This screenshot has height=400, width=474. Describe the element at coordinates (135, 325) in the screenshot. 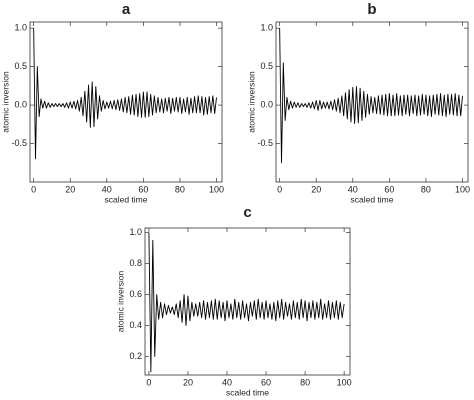

I see `y-tick-label: 0.4` at that location.